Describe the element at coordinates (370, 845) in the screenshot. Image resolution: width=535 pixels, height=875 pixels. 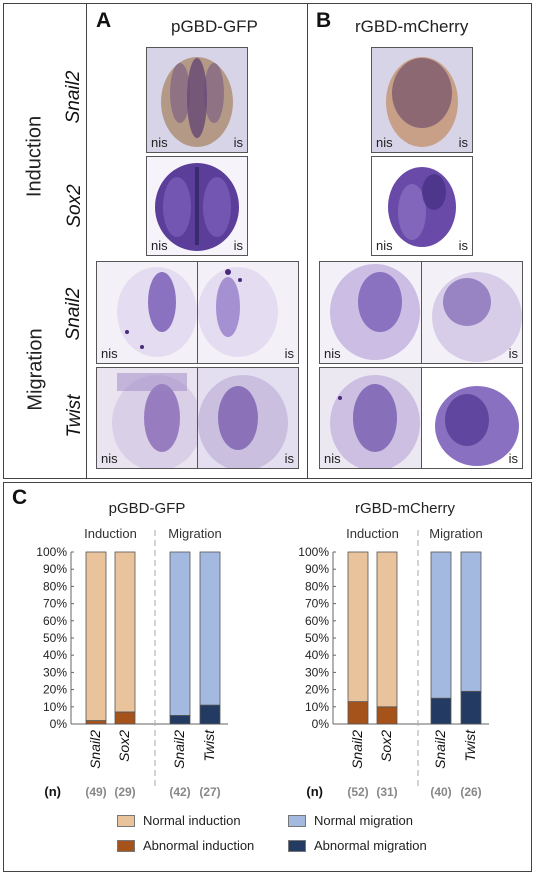
I see `legend-label: Abnormal migration` at that location.